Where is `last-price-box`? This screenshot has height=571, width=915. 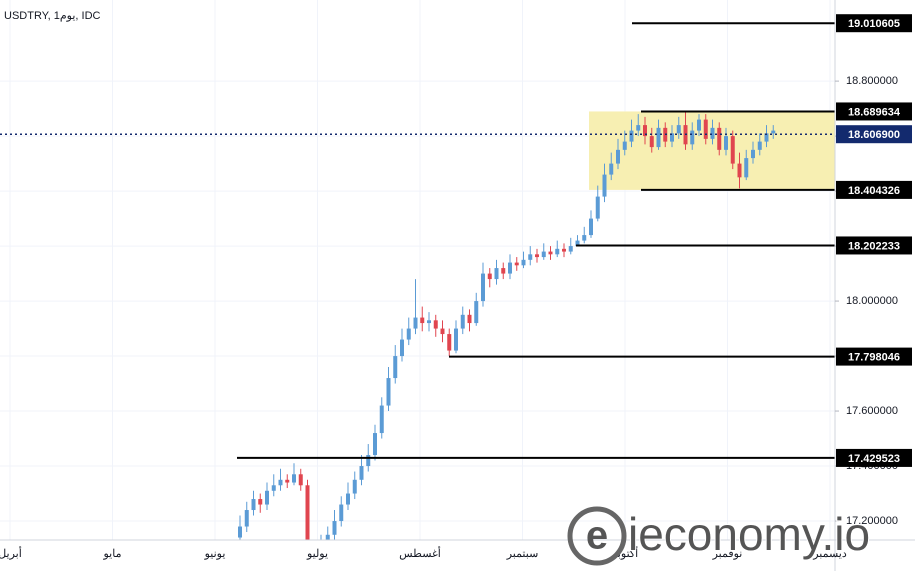
last-price-box is located at coordinates (874, 134).